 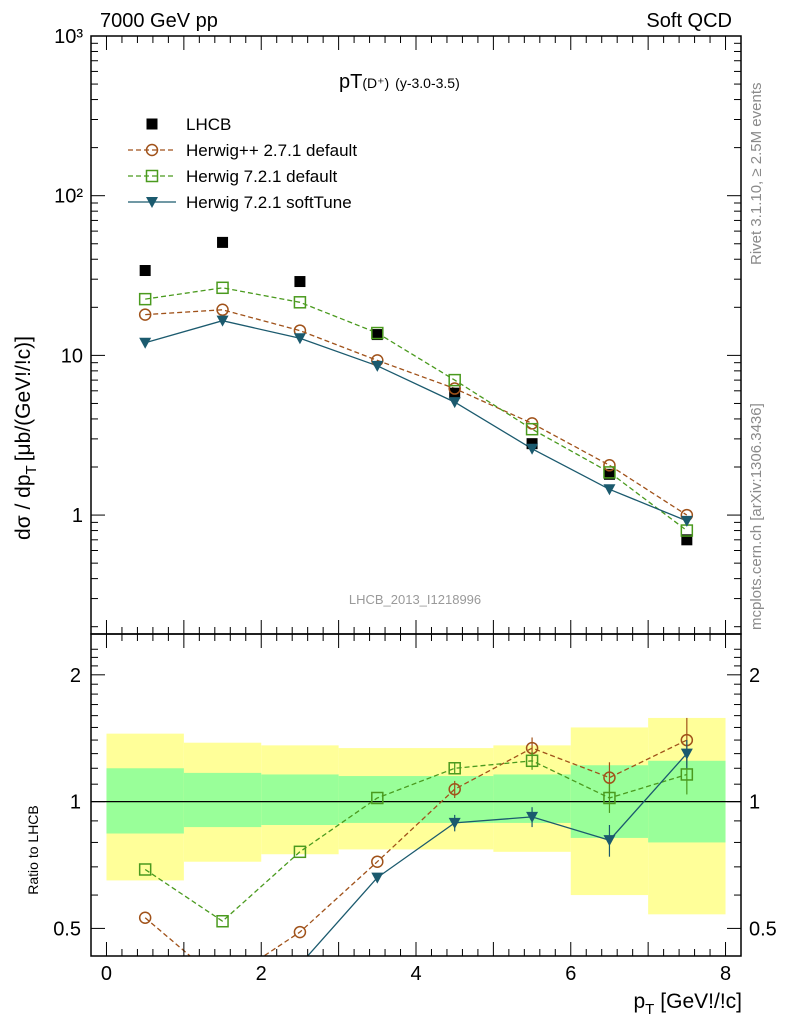 What do you see at coordinates (415, 599) in the screenshot?
I see `watermark: LHCB_2013_I1218996` at bounding box center [415, 599].